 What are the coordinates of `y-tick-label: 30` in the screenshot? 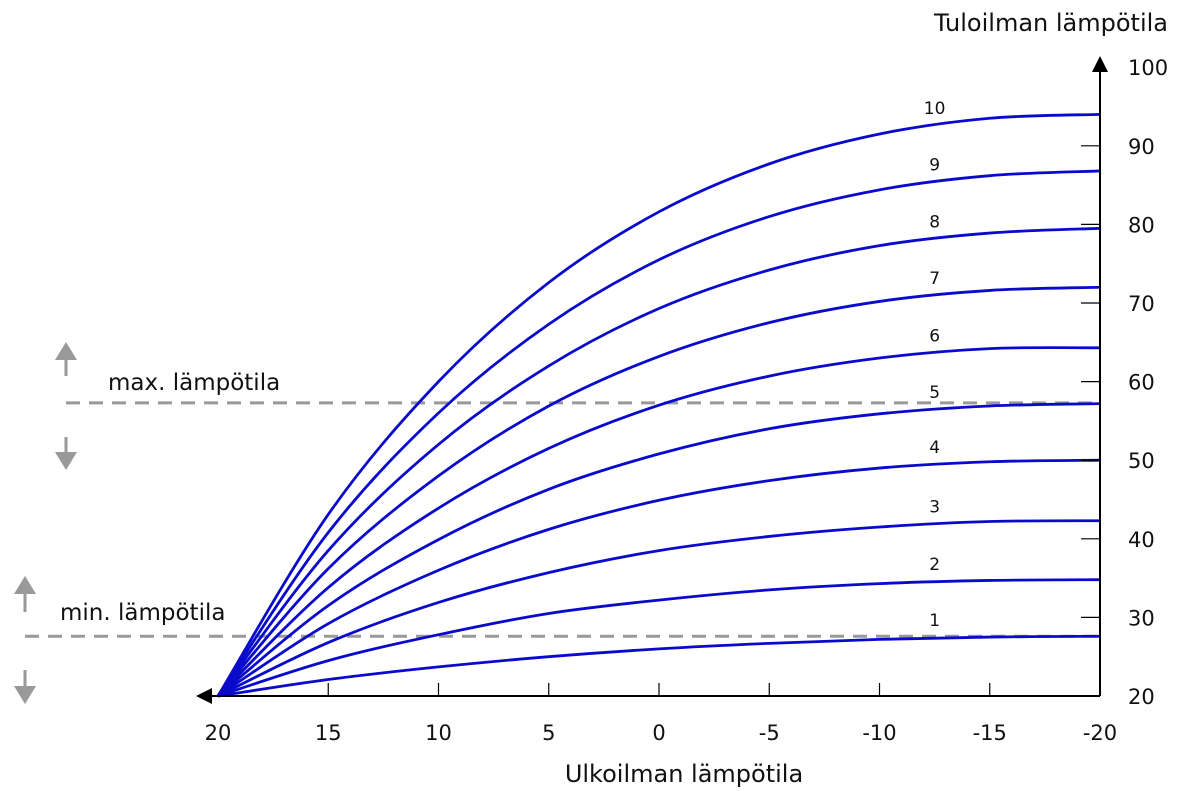 It's located at (1141, 618).